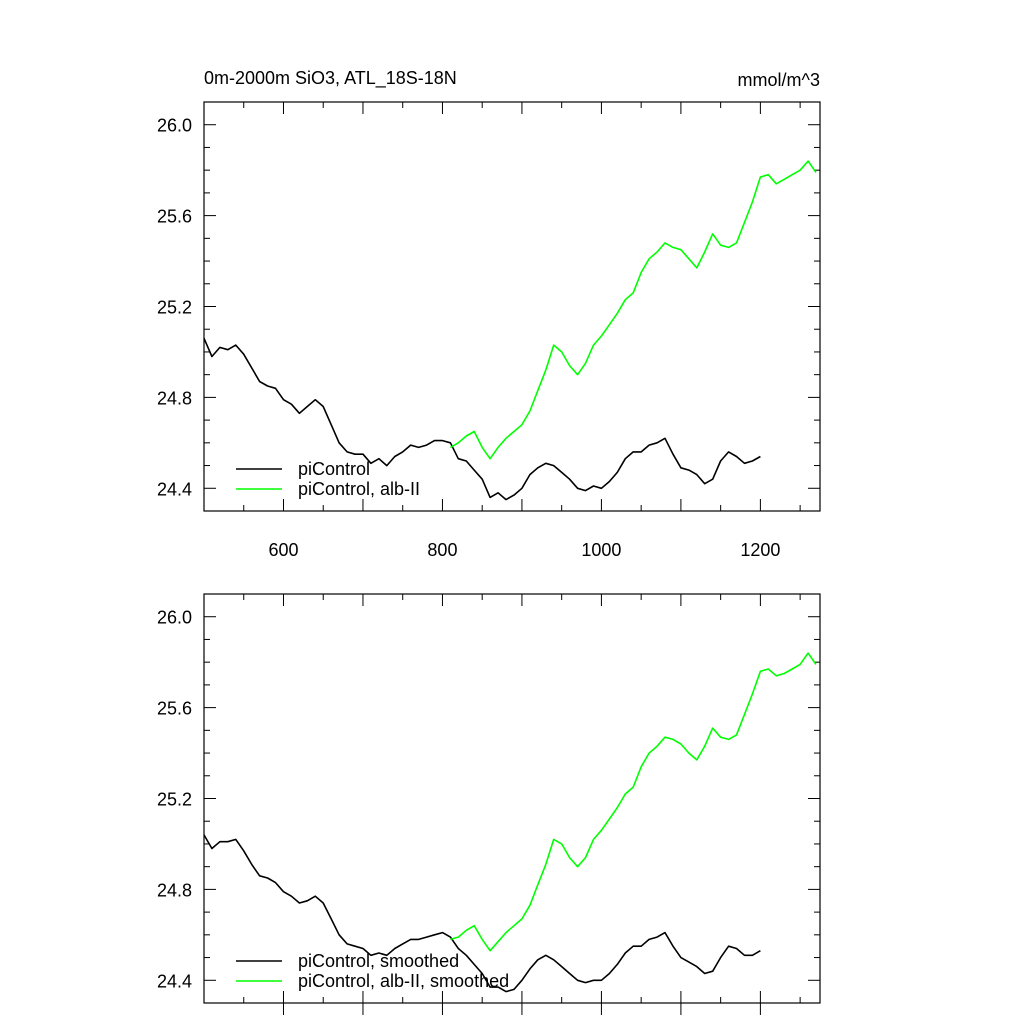 The width and height of the screenshot is (1024, 1024). Describe the element at coordinates (601, 550) in the screenshot. I see `x-tick-label: 1000` at that location.